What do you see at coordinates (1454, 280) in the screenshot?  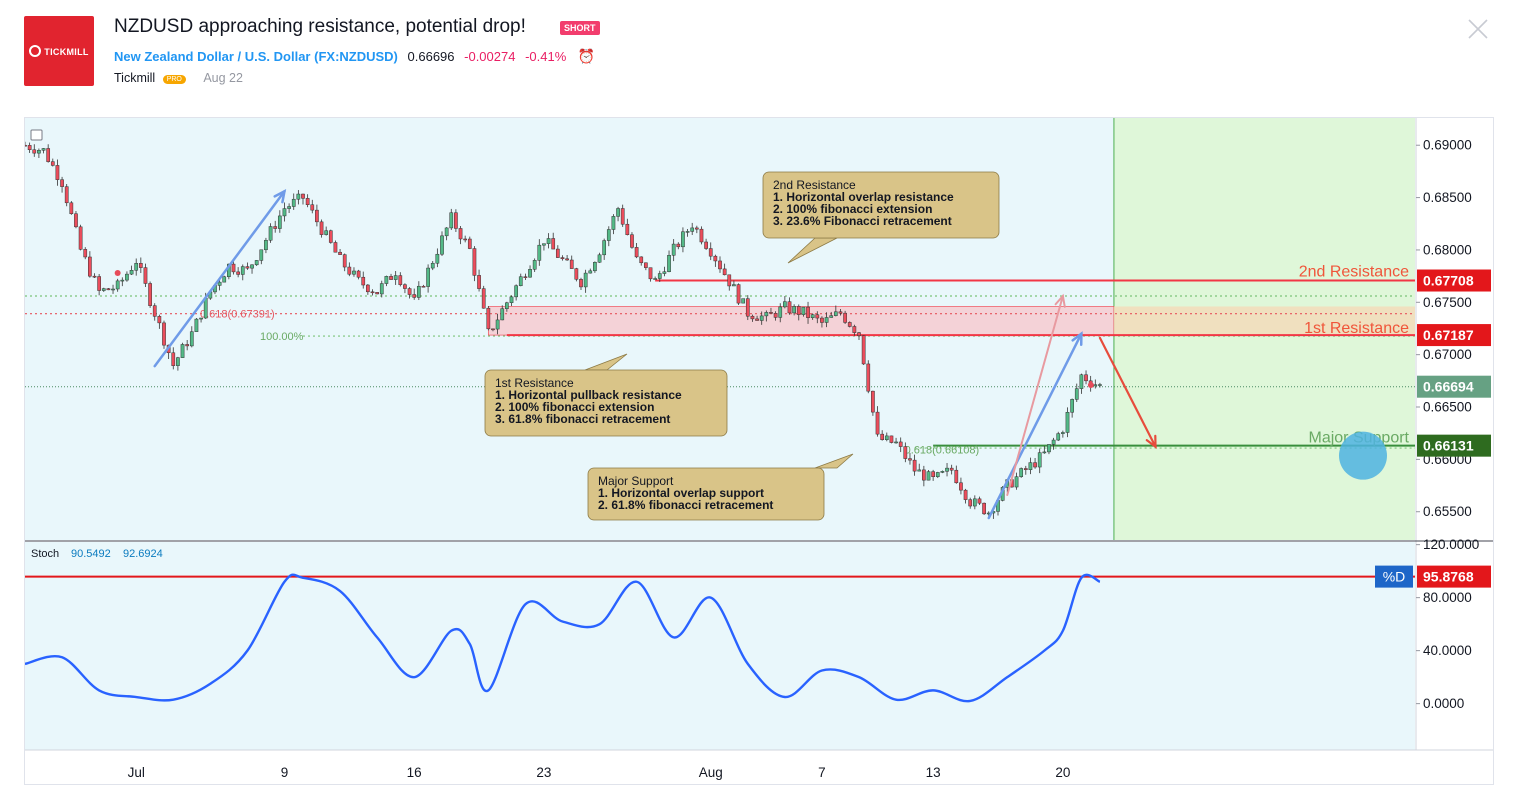 I see `second-resistance-price-tag-bg` at bounding box center [1454, 280].